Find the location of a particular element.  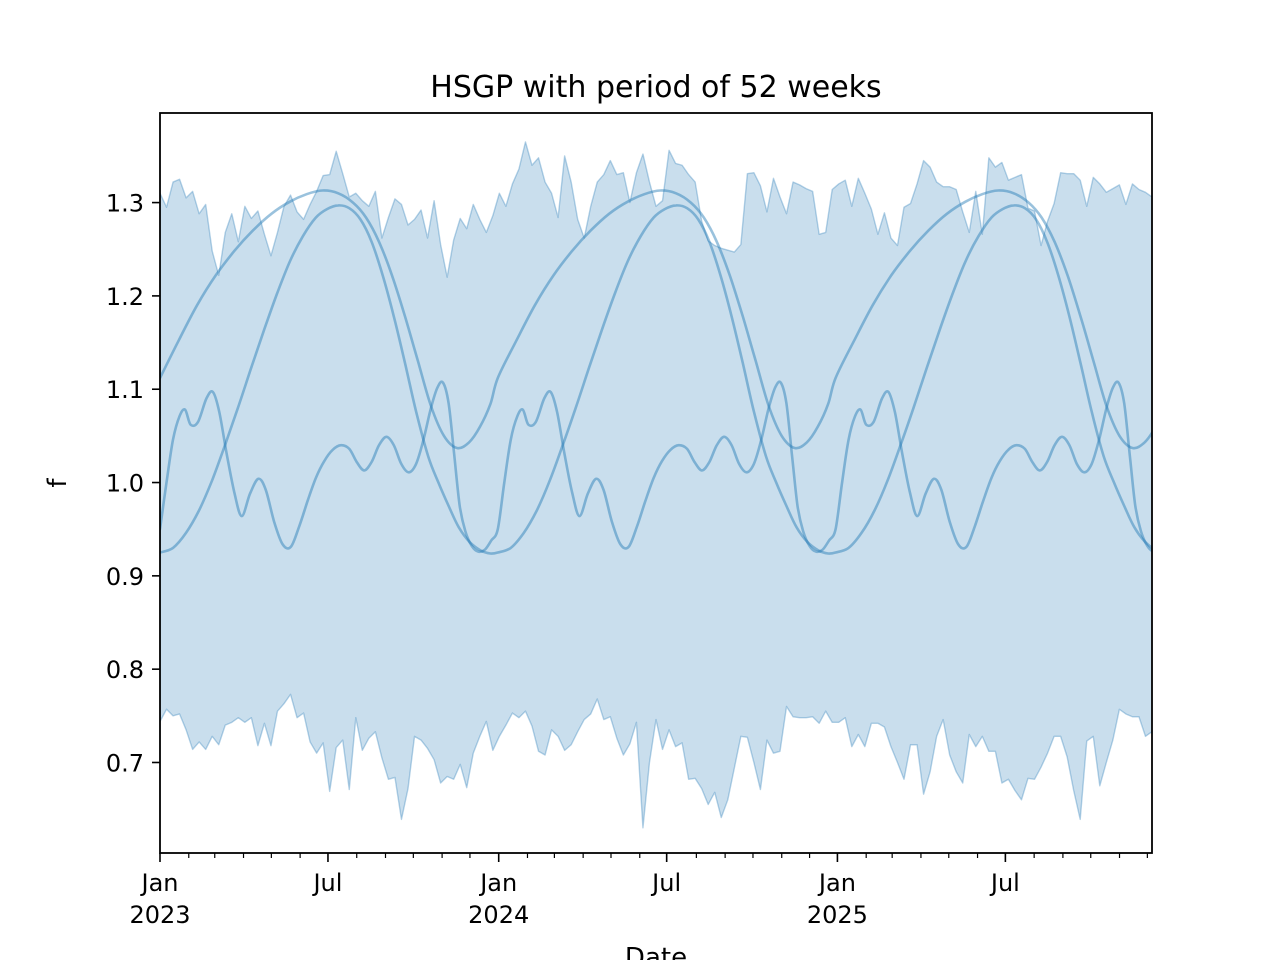

y-tick-label: 0.7 is located at coordinates (125, 763).